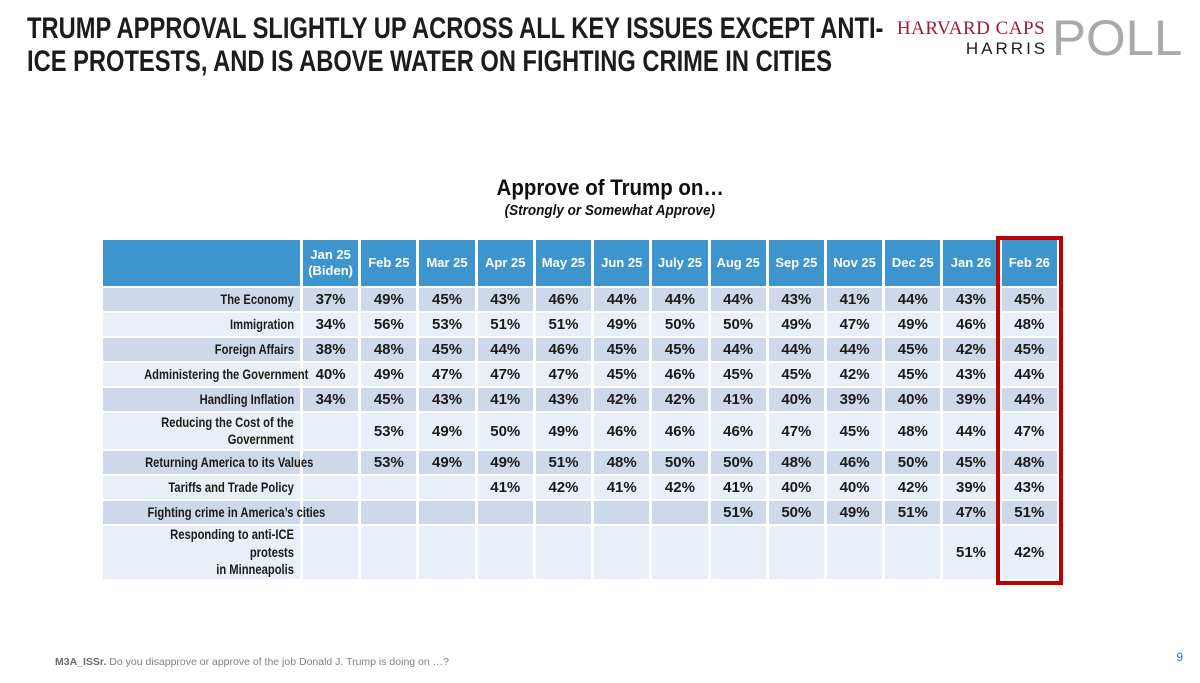 Image resolution: width=1200 pixels, height=683 pixels. I want to click on row-label-text: The Economy, so click(257, 298).